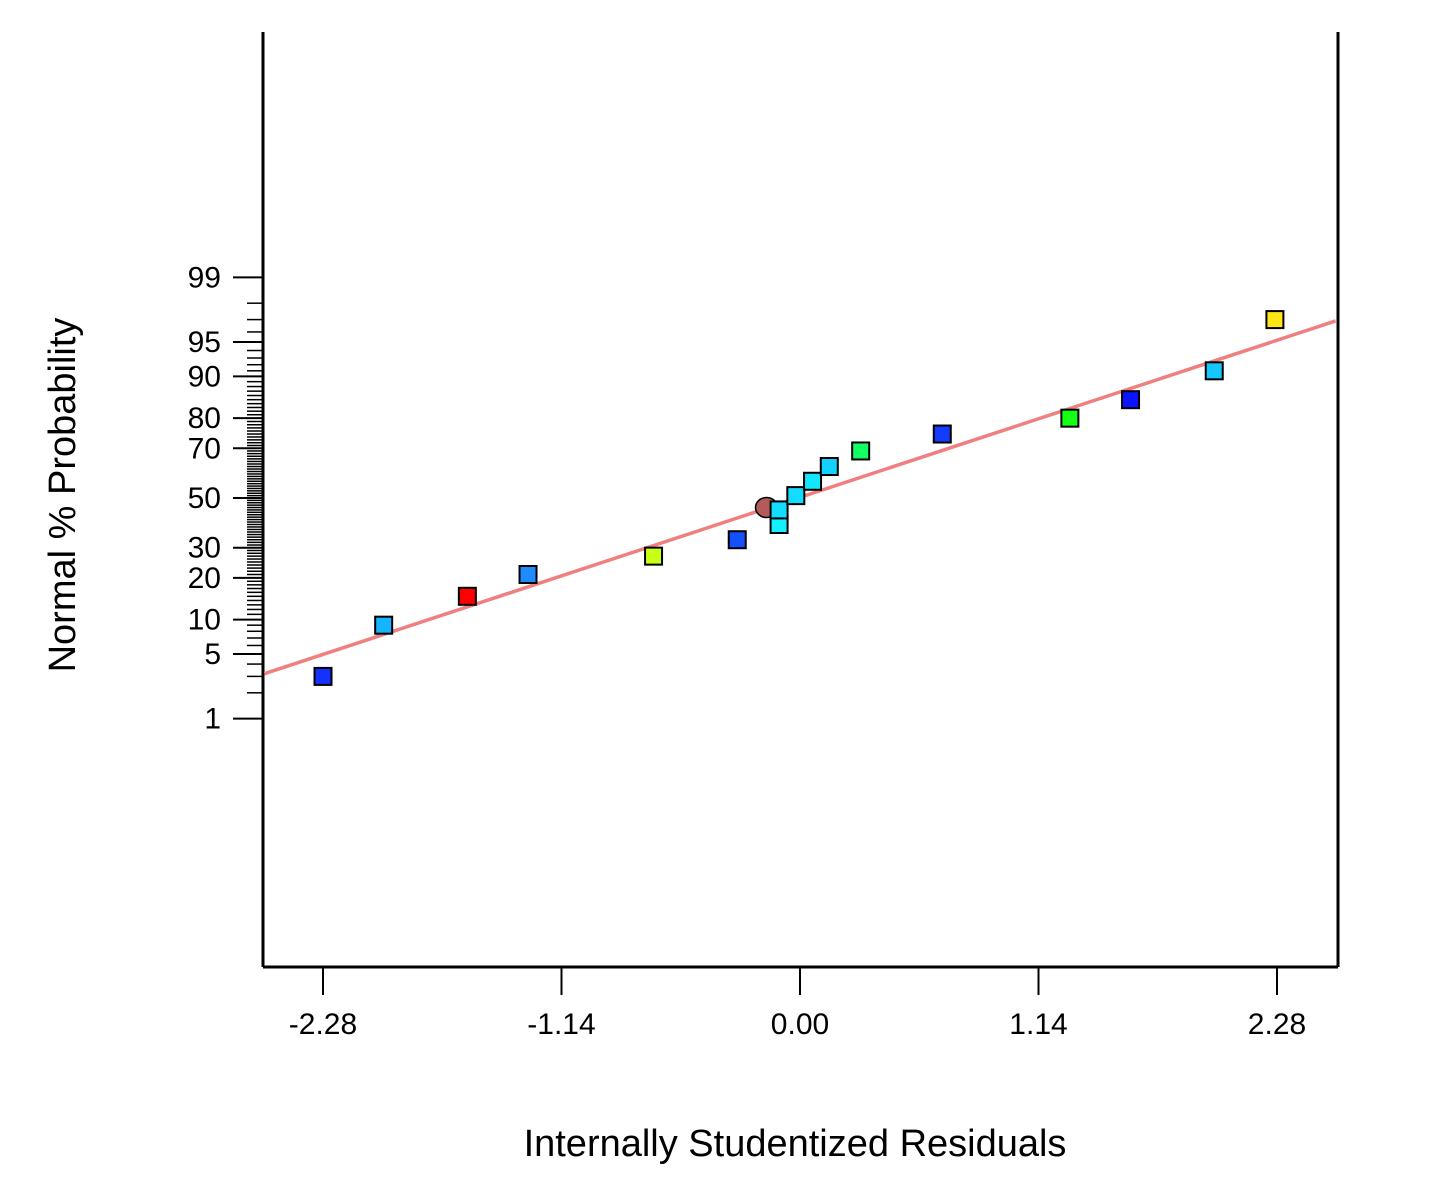 The height and width of the screenshot is (1181, 1435). I want to click on y-tick-label: 95, so click(204, 342).